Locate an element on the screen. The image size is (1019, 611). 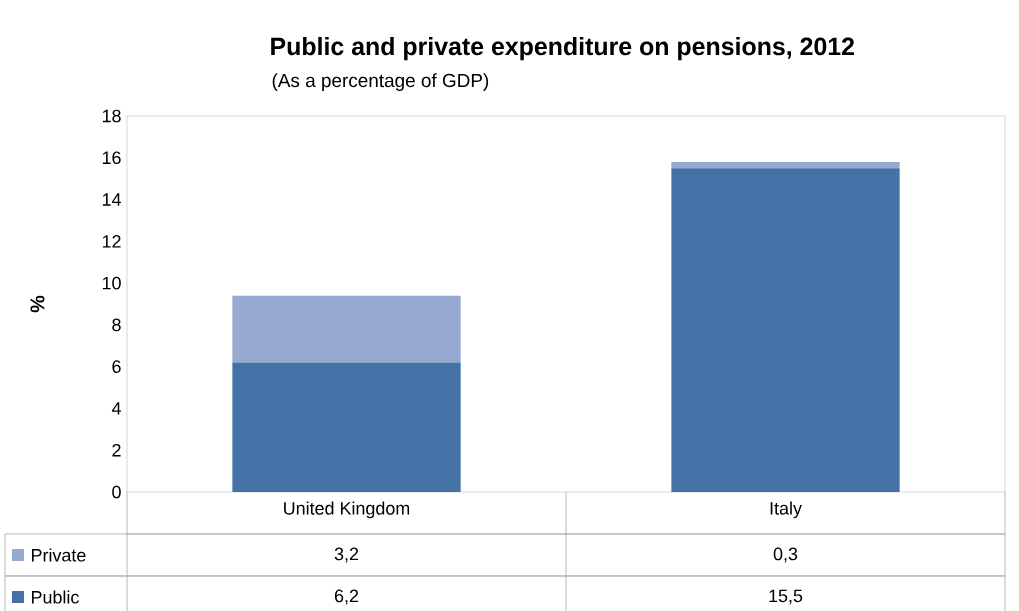
y-axis-title: % is located at coordinates (37, 304).